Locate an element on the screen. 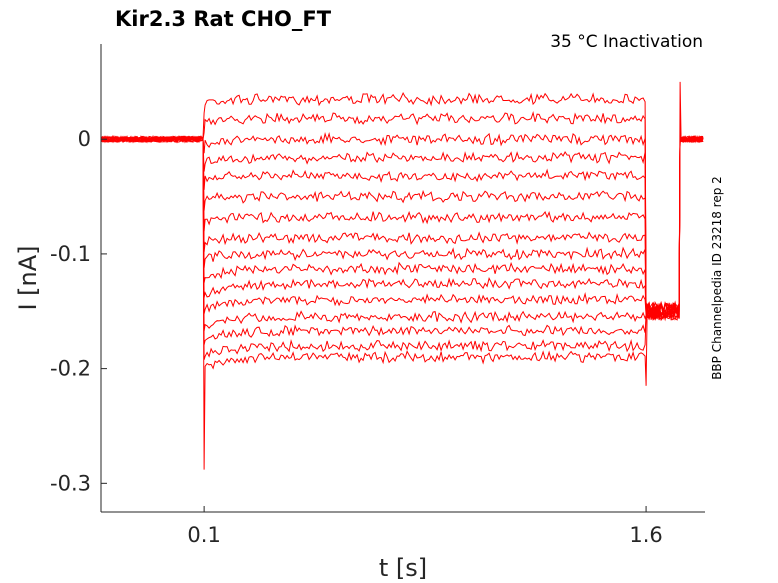 The image size is (778, 583). x-ticks: 0.1 1.6 is located at coordinates (425, 526).